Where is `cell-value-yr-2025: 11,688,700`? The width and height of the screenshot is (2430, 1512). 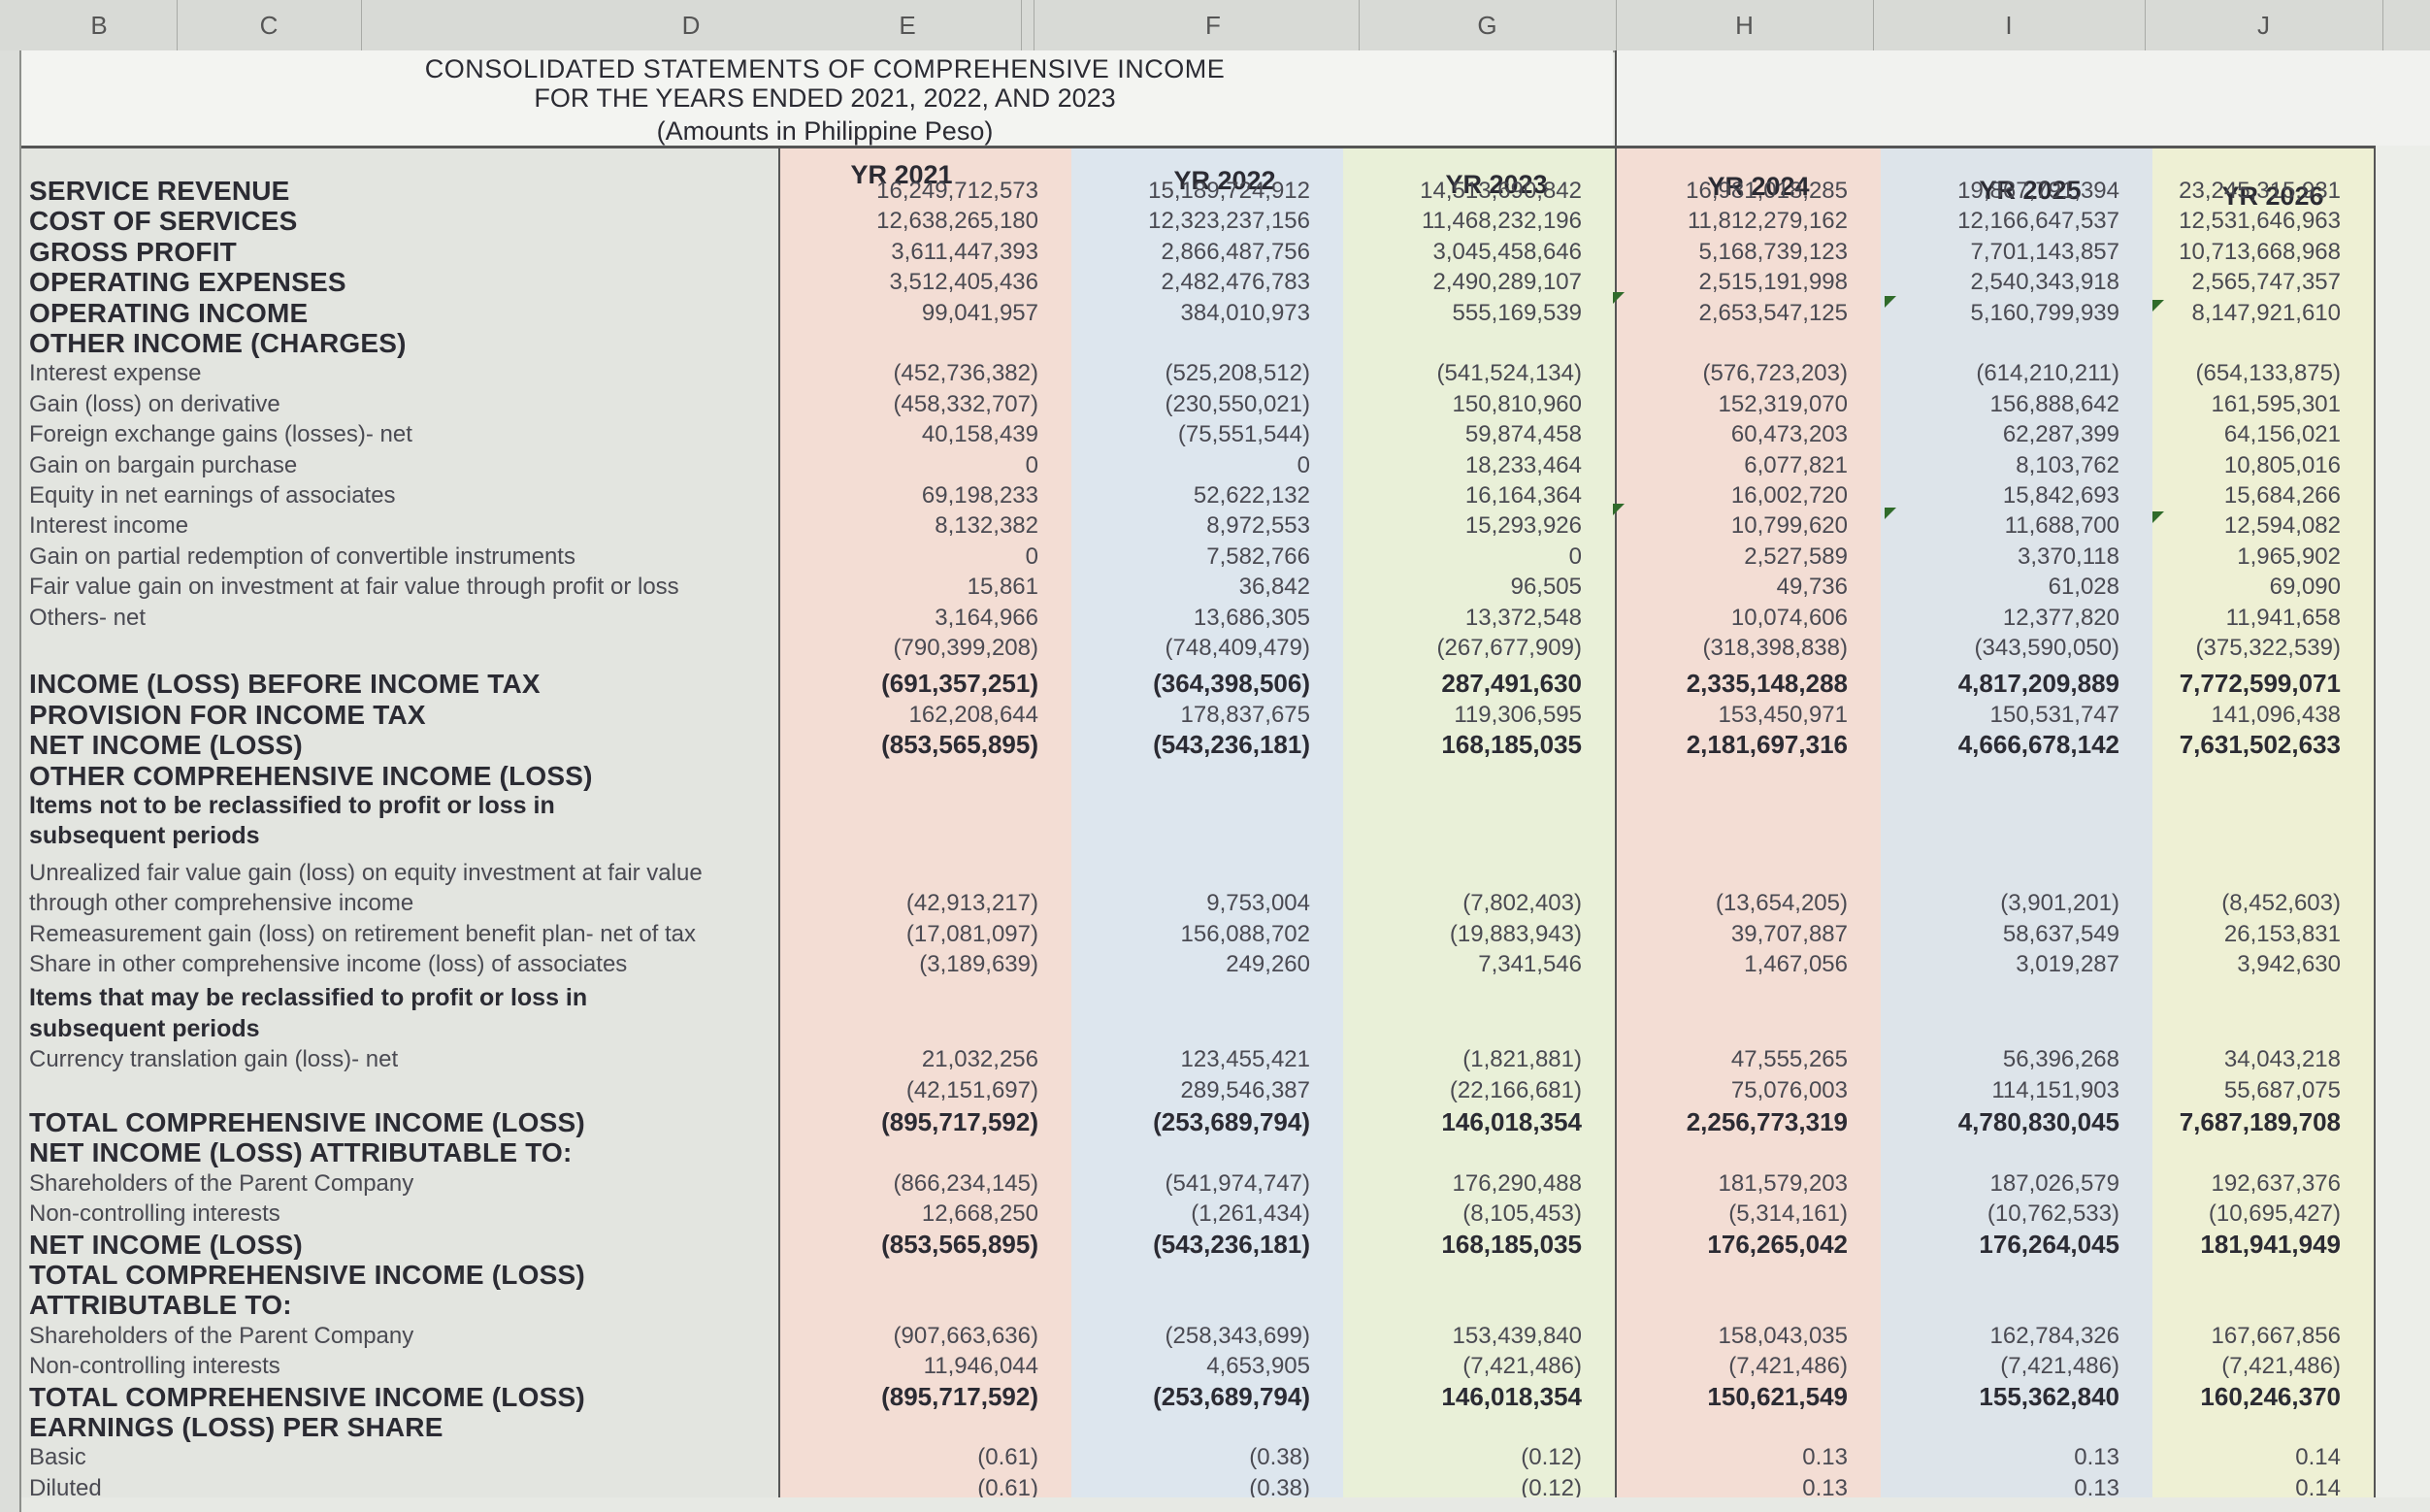
cell-value-yr-2025: 11,688,700 is located at coordinates (2016, 526).